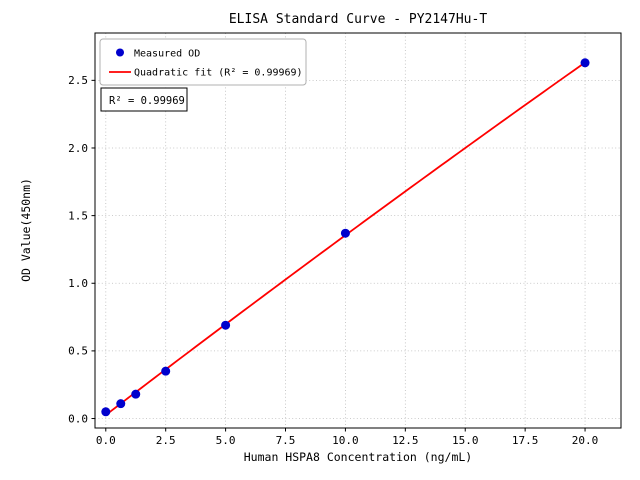 The image size is (640, 480). Describe the element at coordinates (286, 440) in the screenshot. I see `x-tick-label: 7.5` at that location.